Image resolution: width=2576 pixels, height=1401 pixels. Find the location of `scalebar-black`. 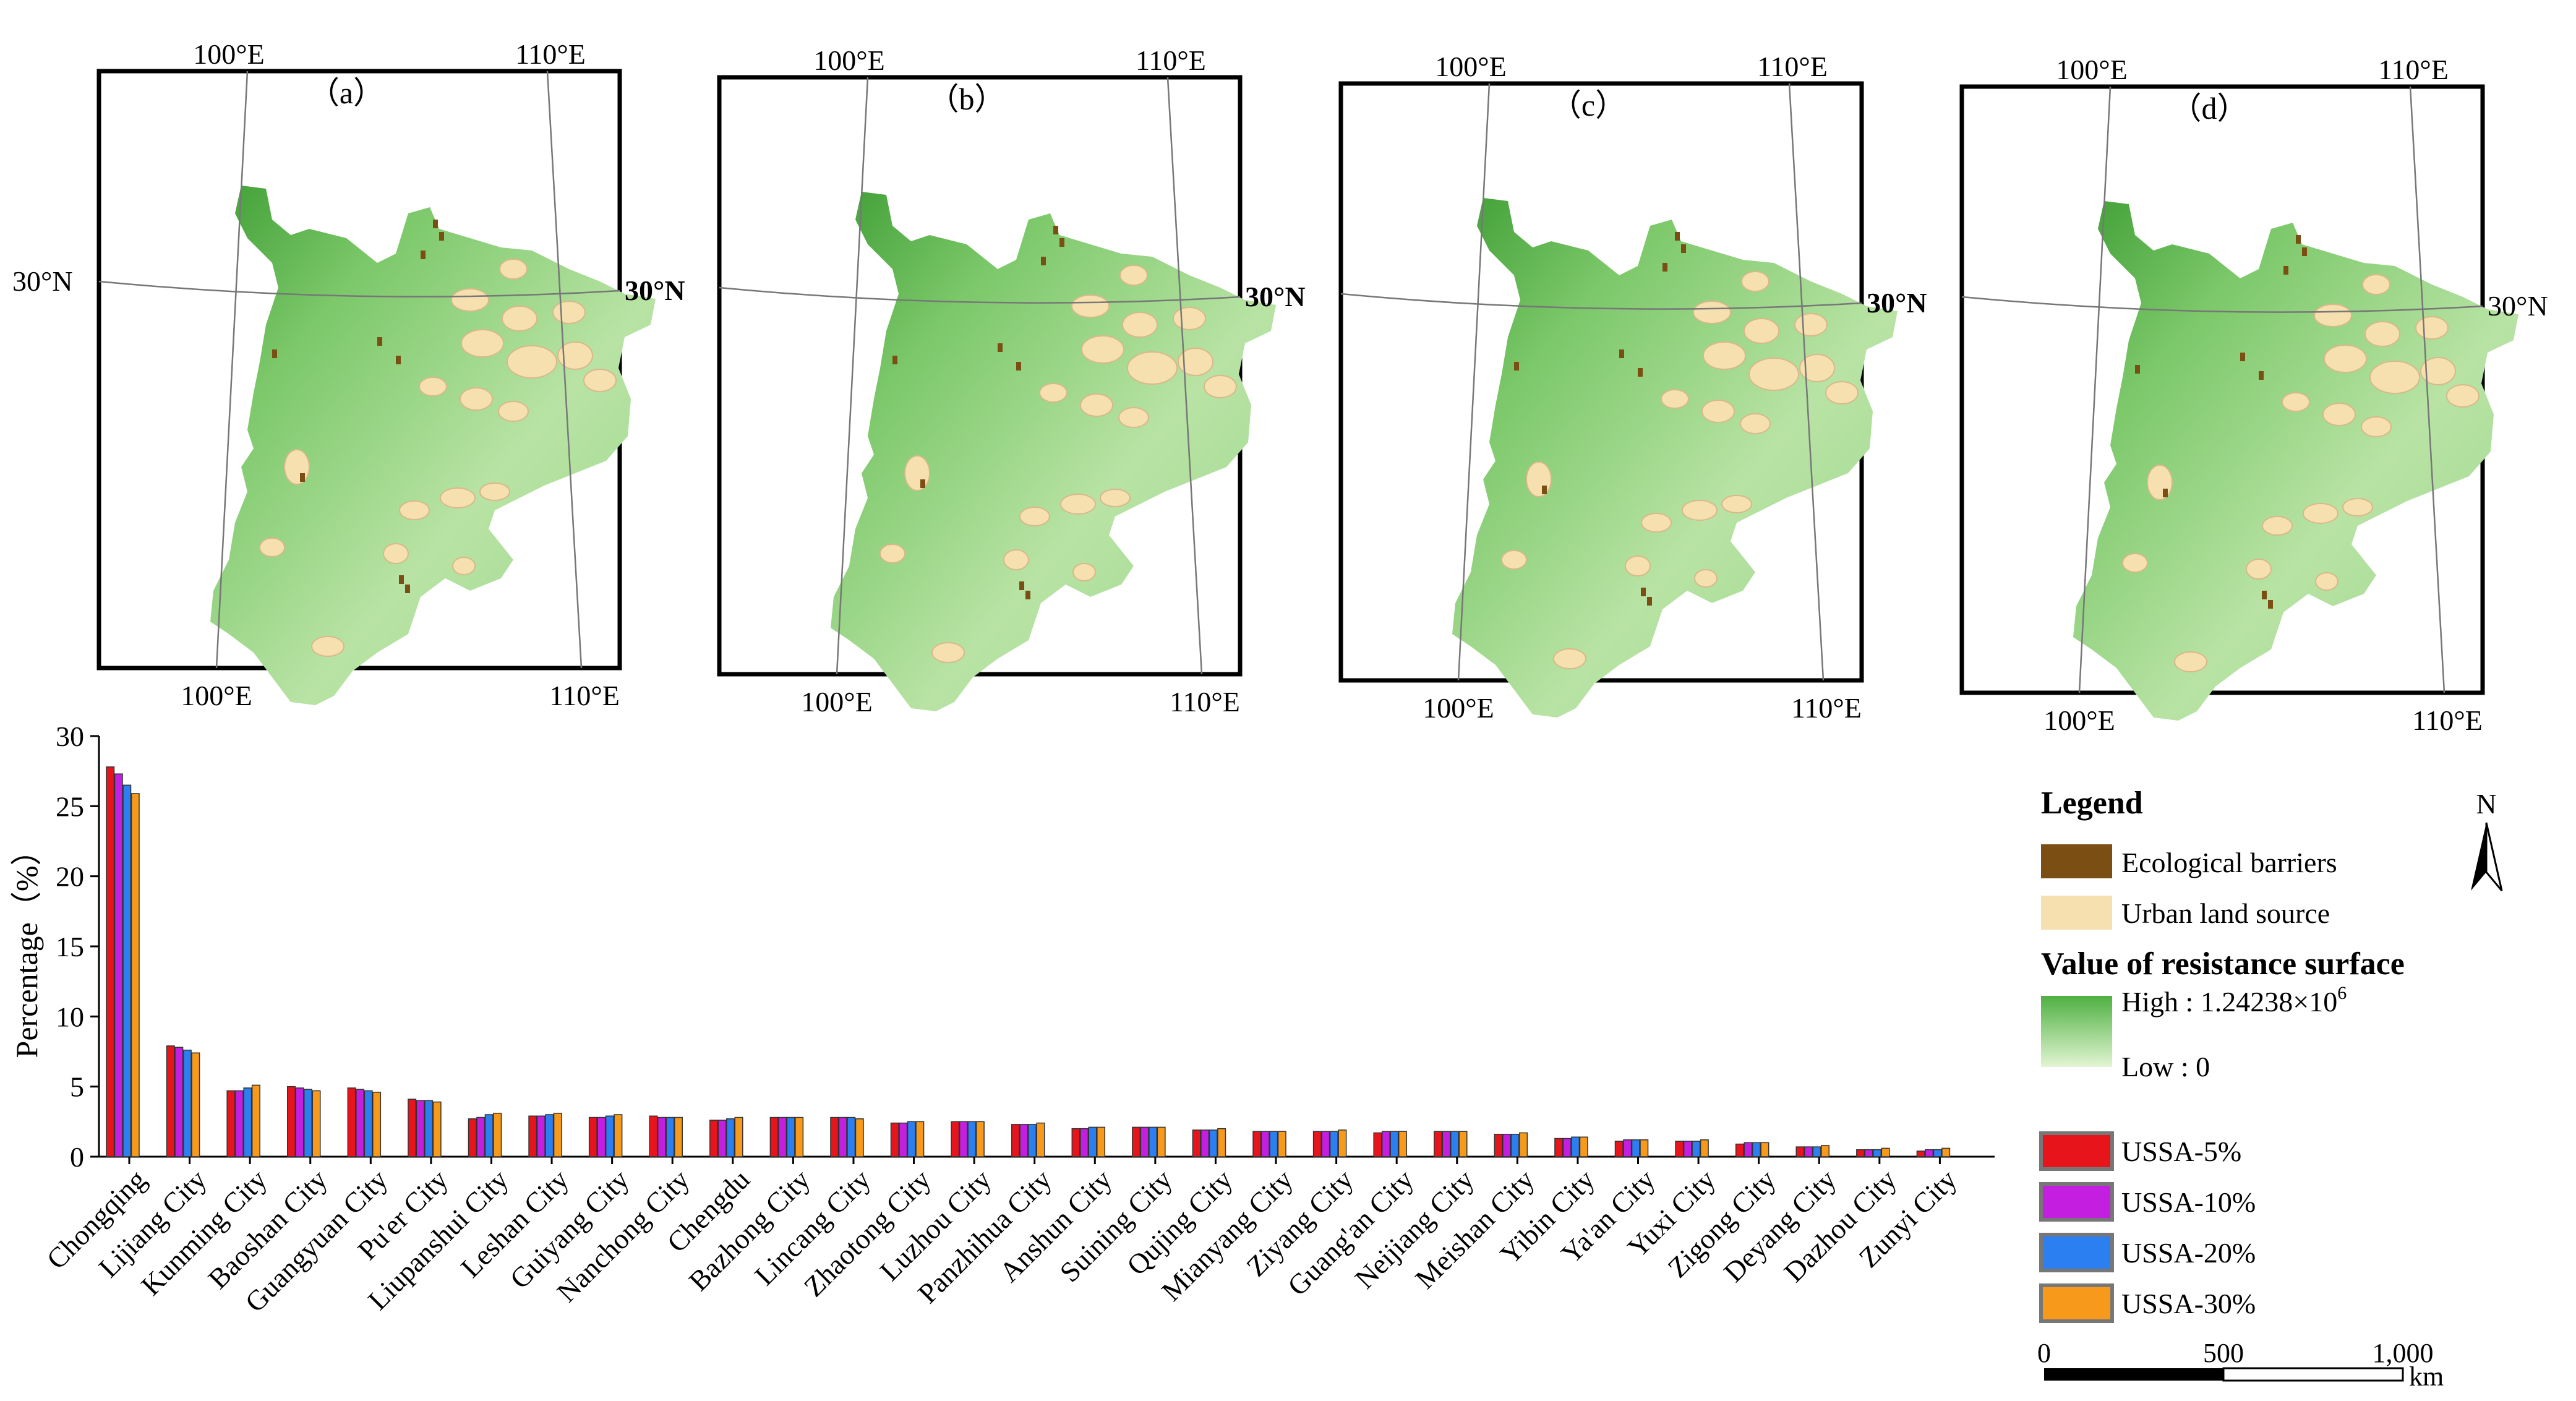

scalebar-black is located at coordinates (2133, 1374).